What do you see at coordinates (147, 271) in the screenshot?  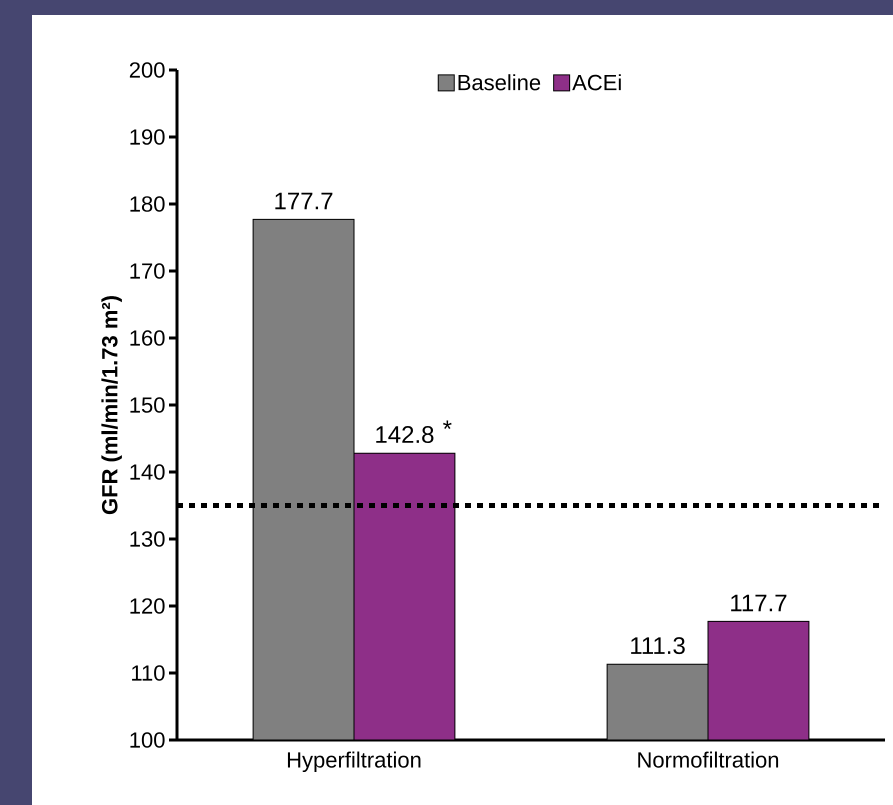 I see `y-tick-label: 170` at bounding box center [147, 271].